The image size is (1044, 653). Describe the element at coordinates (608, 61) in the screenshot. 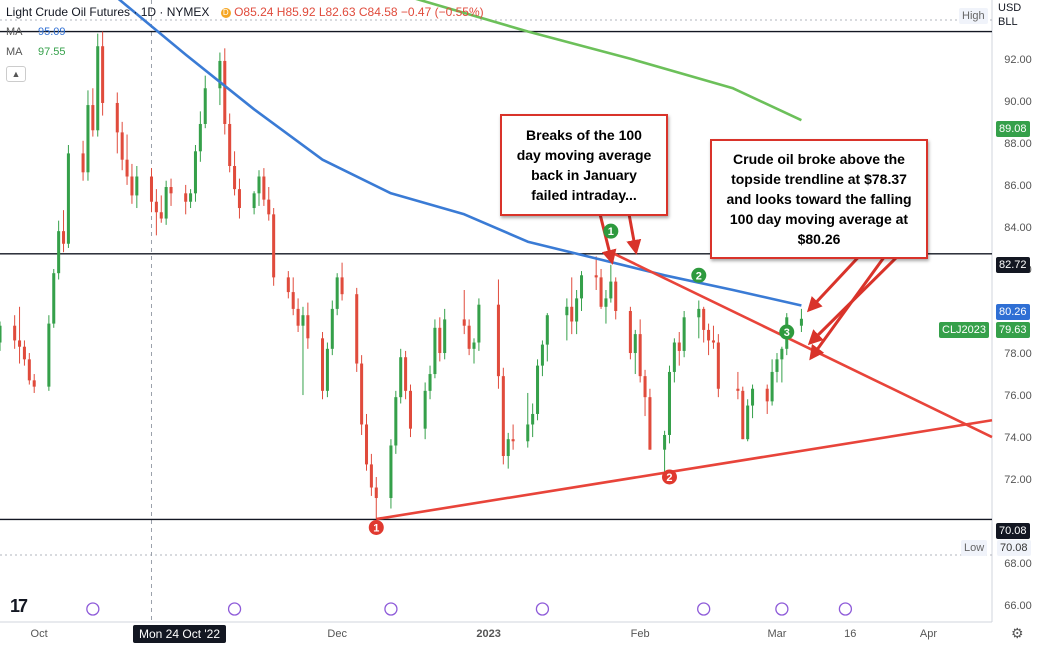

I see `ma200-line` at that location.